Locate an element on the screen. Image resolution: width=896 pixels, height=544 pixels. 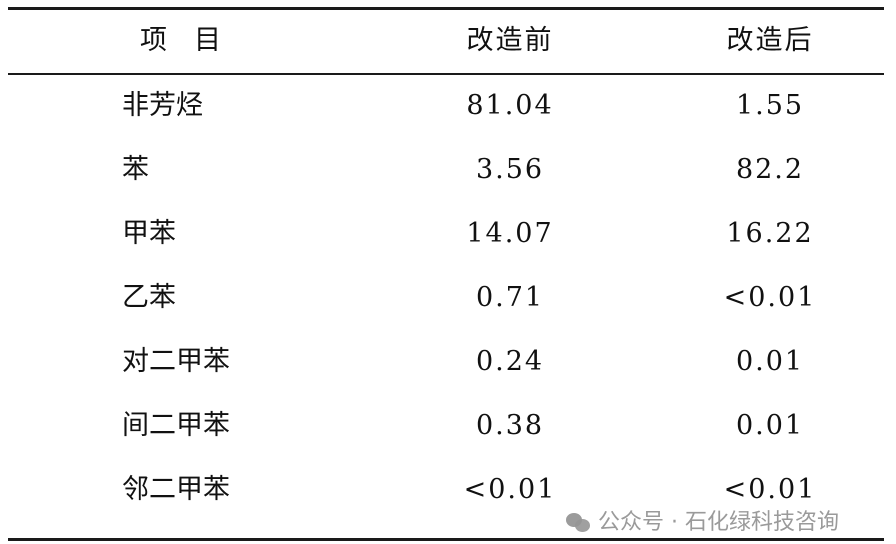
row-before: 3.56 is located at coordinates (510, 169).